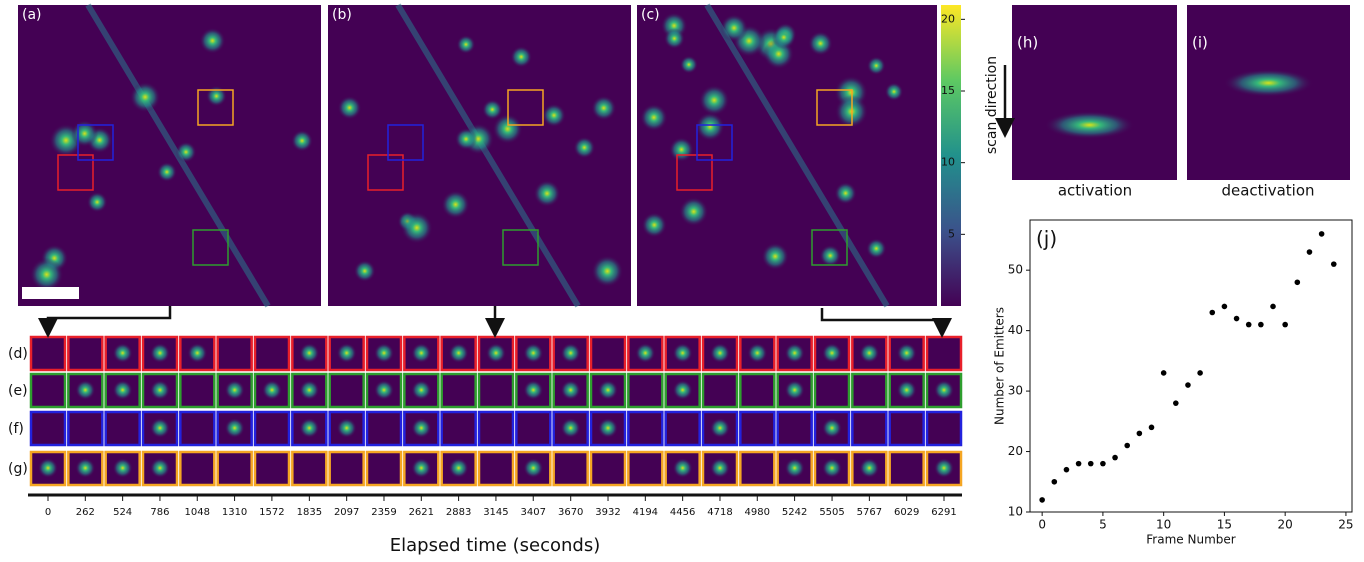 Image resolution: width=1364 pixels, height=562 pixels. I want to click on time-tick-label: 4456, so click(682, 512).